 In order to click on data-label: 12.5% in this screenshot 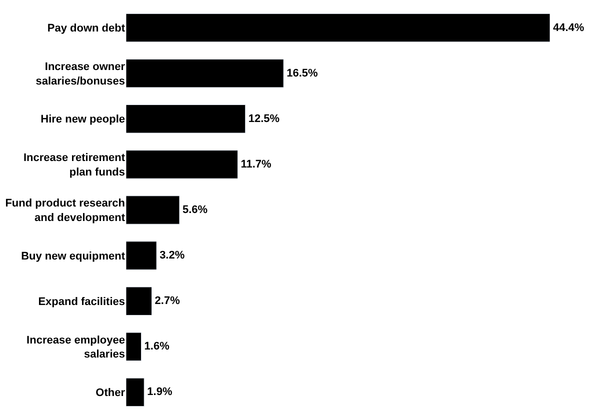, I will do `click(264, 118)`.